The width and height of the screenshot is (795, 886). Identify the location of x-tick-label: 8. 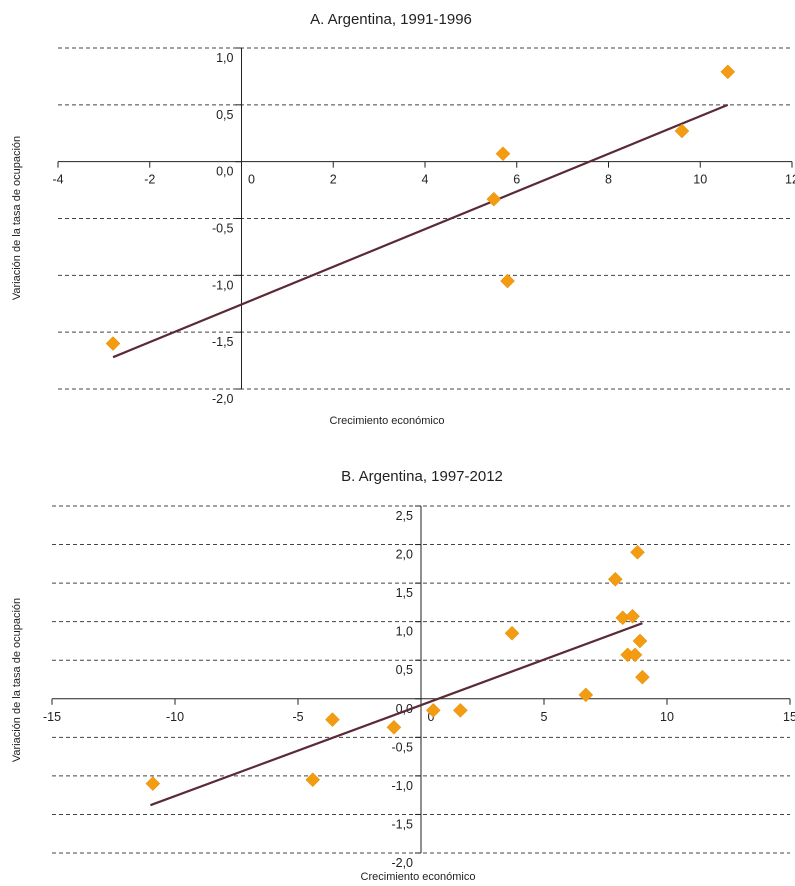
(608, 180).